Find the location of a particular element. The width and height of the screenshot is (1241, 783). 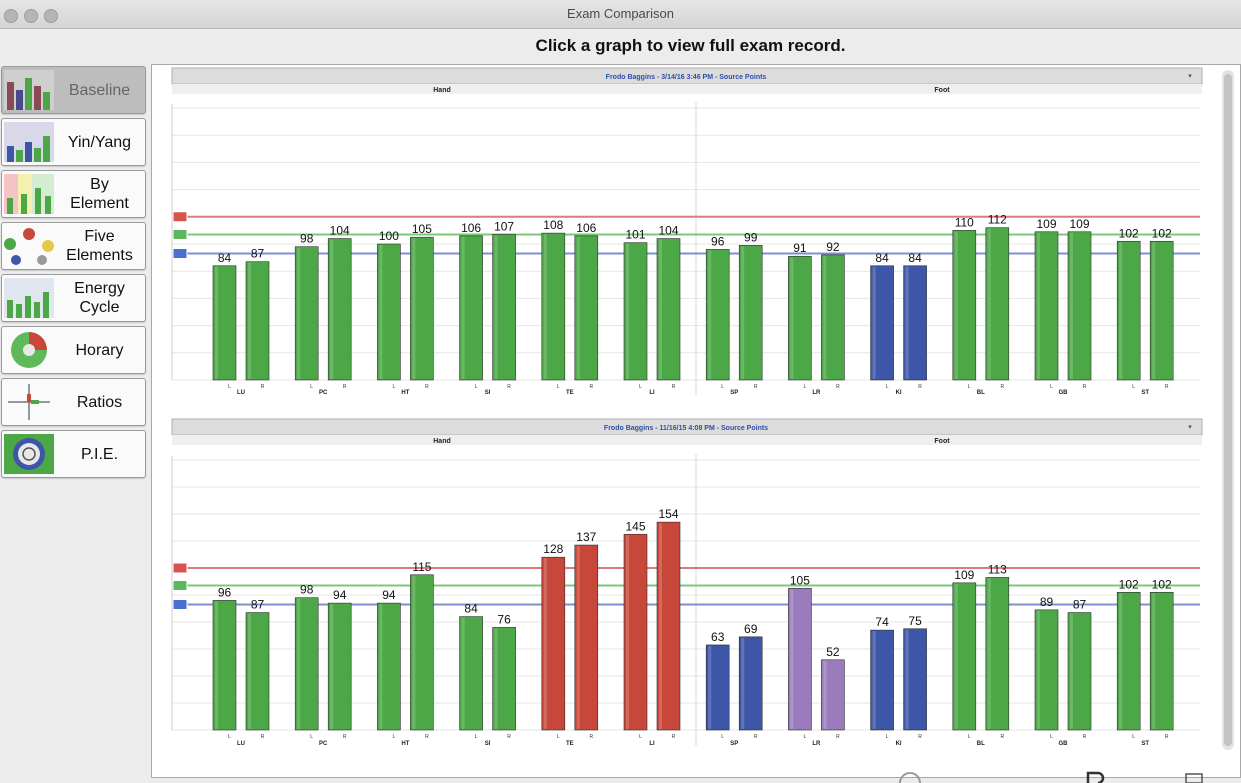

scrollbar-thumb is located at coordinates (1228, 410).